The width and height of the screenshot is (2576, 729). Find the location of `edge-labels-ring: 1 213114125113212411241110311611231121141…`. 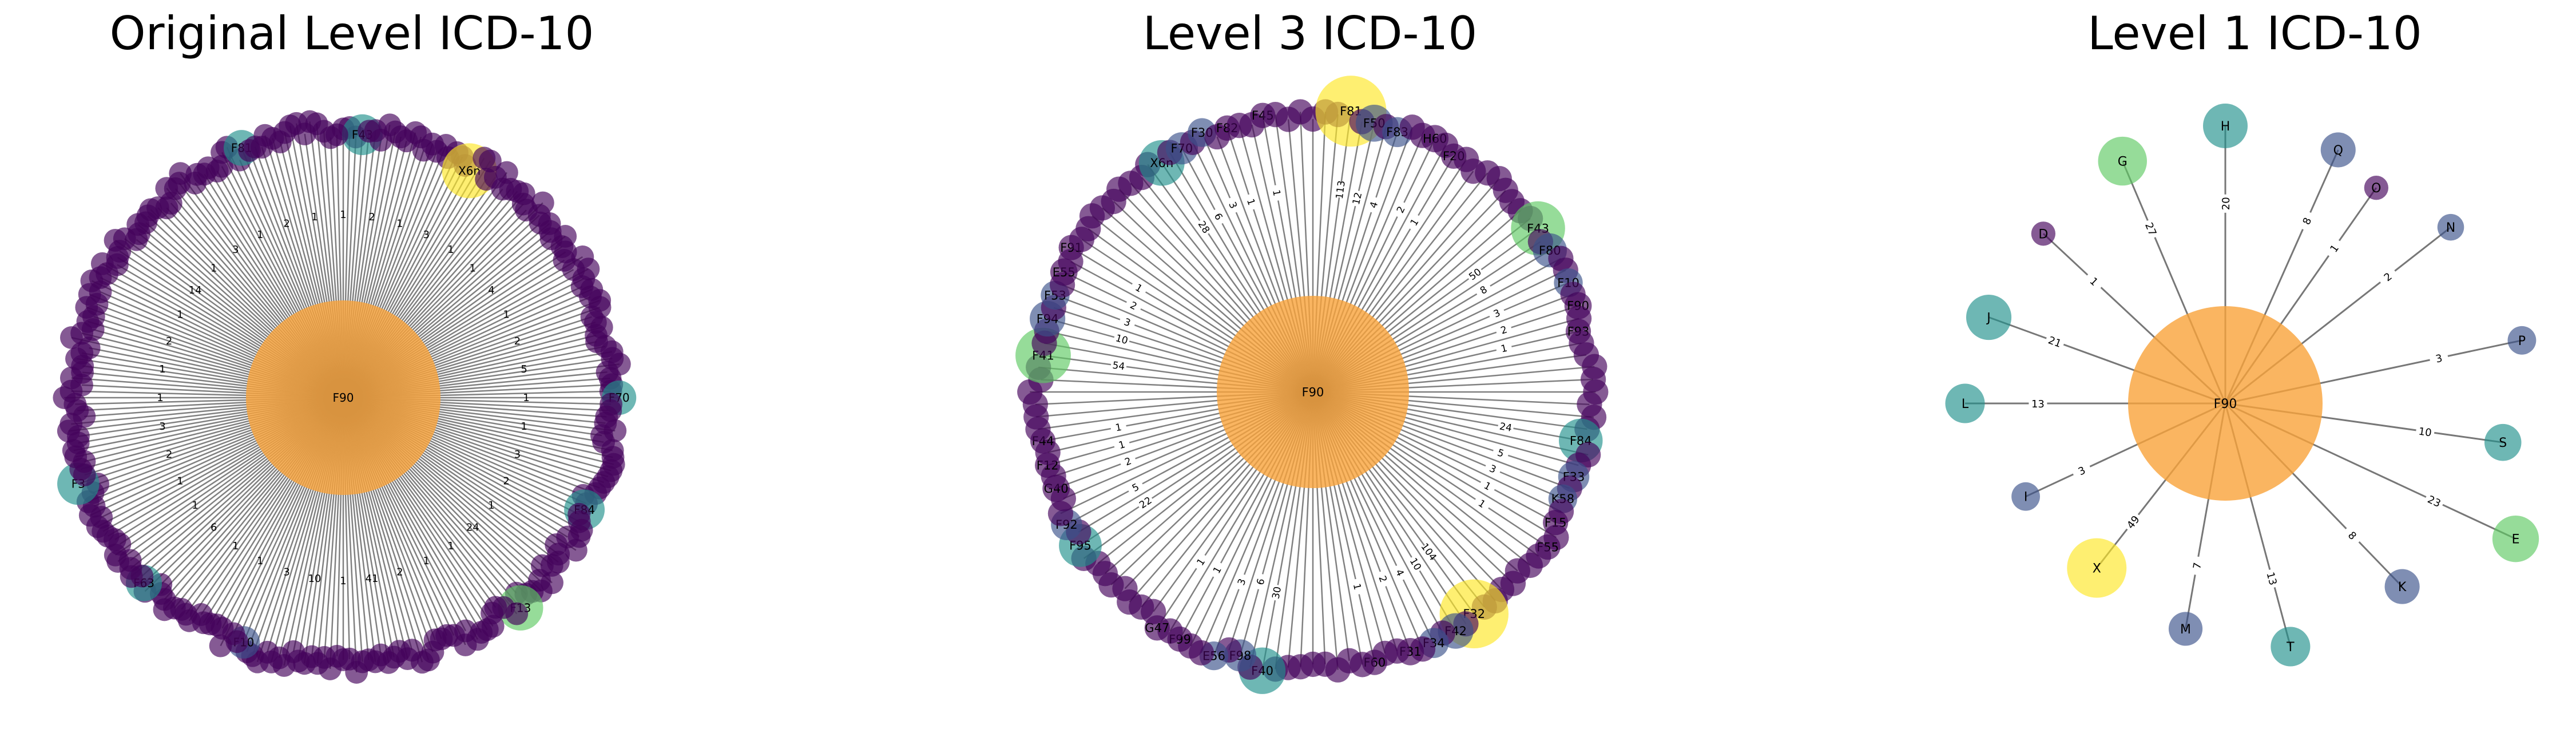

edge-labels-ring: 1 213114125113212411241110311611231121141… is located at coordinates (343, 398).